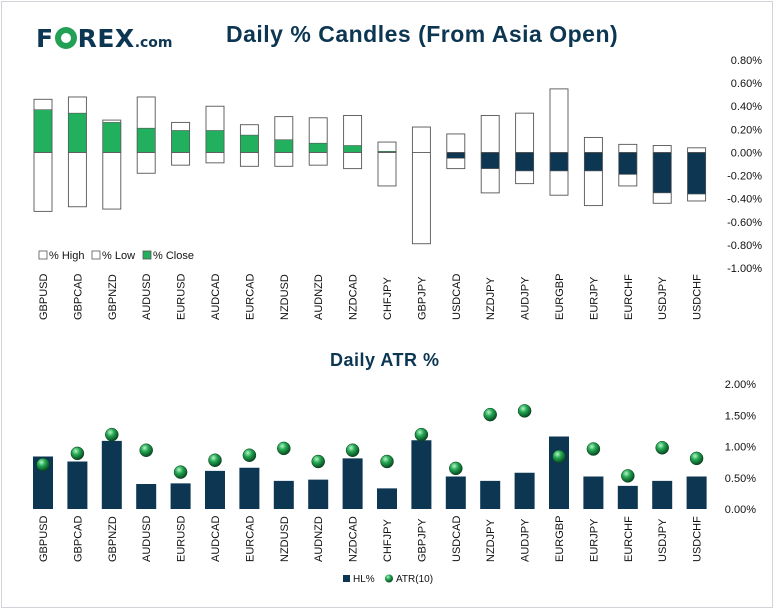 The width and height of the screenshot is (774, 609). What do you see at coordinates (319, 297) in the screenshot?
I see `category-label: AUDNZD` at bounding box center [319, 297].